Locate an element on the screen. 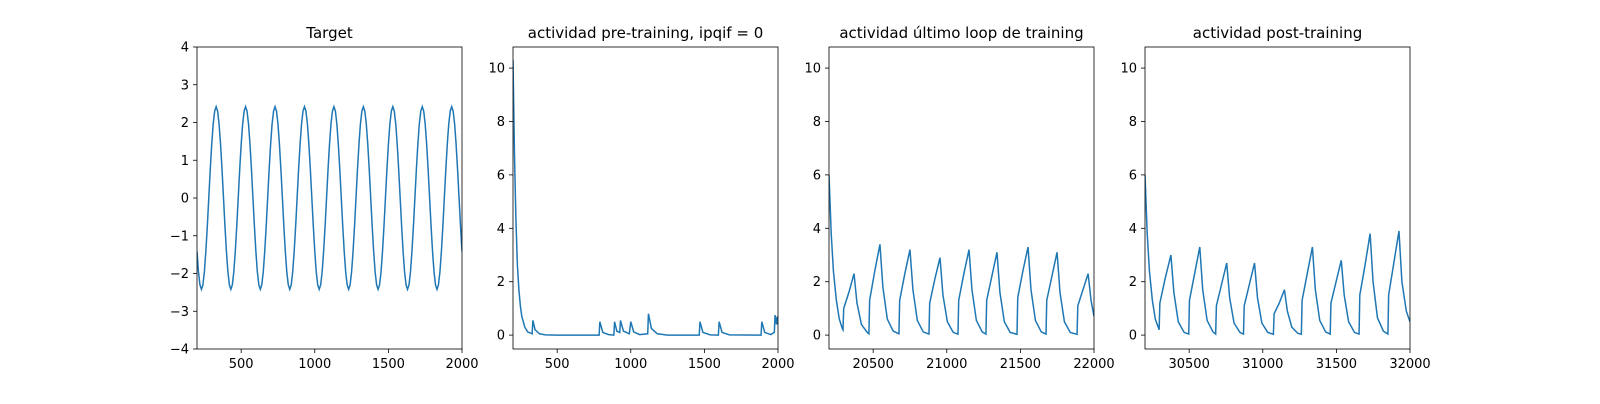 Image resolution: width=1600 pixels, height=404 pixels. x-tick-label: 31500 is located at coordinates (1336, 364).